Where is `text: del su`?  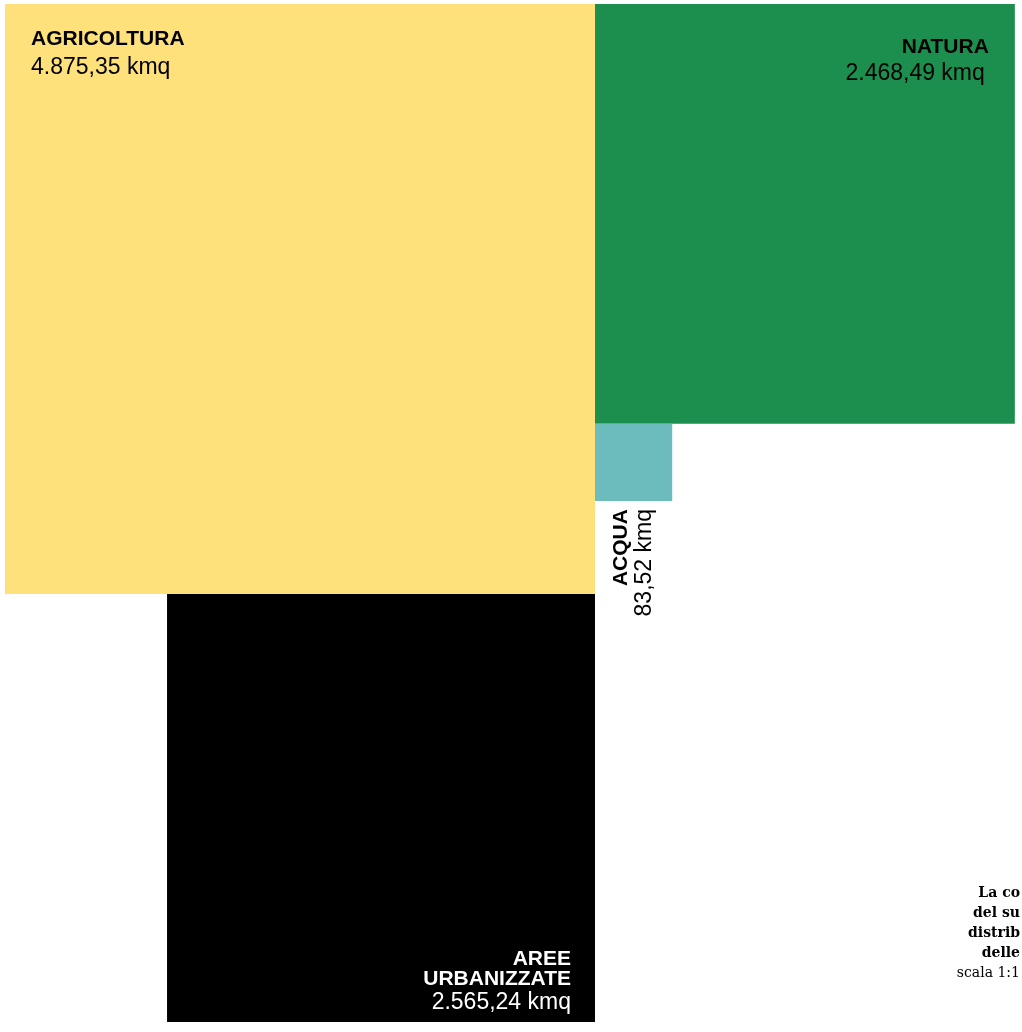 text: del su is located at coordinates (996, 912).